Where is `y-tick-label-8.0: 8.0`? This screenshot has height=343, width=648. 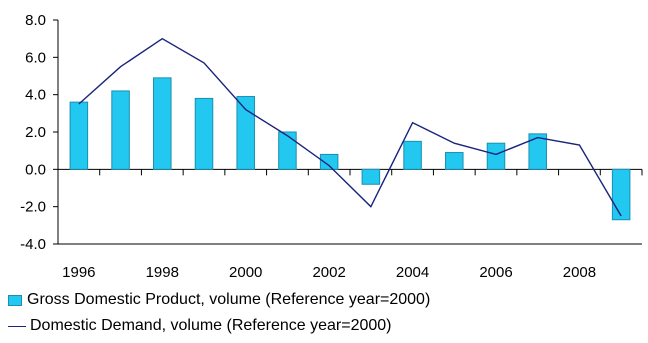 y-tick-label-8.0: 8.0 is located at coordinates (35, 20).